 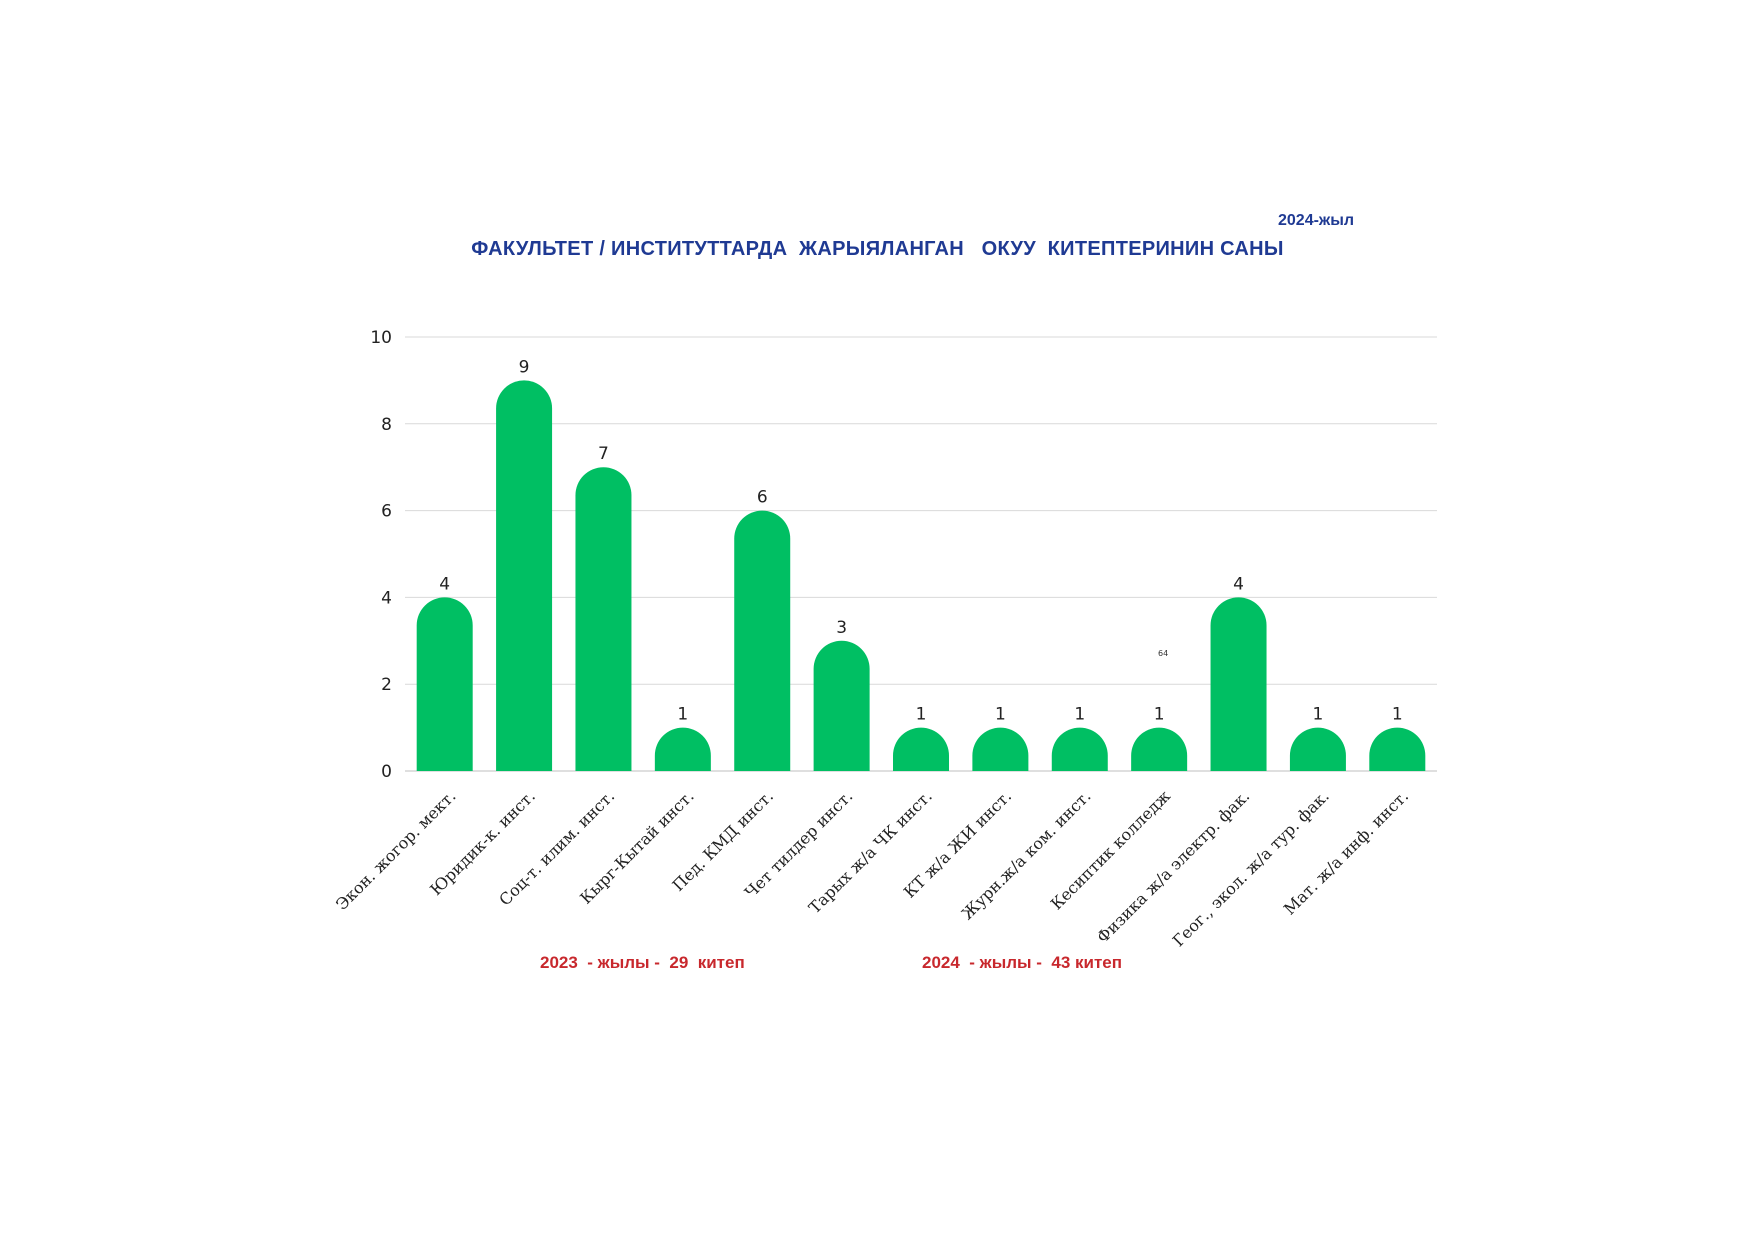 I want to click on year-tag: 2024-жыл, so click(x=1316, y=220).